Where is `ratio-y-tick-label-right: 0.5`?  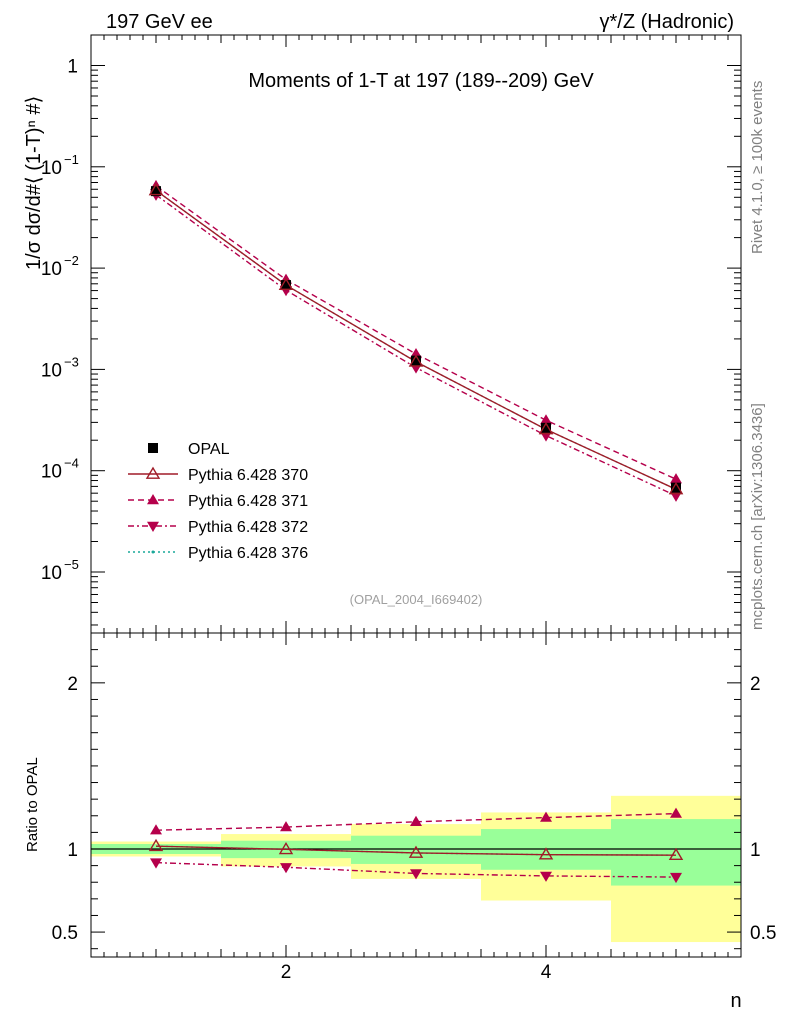
ratio-y-tick-label-right: 0.5 is located at coordinates (763, 933).